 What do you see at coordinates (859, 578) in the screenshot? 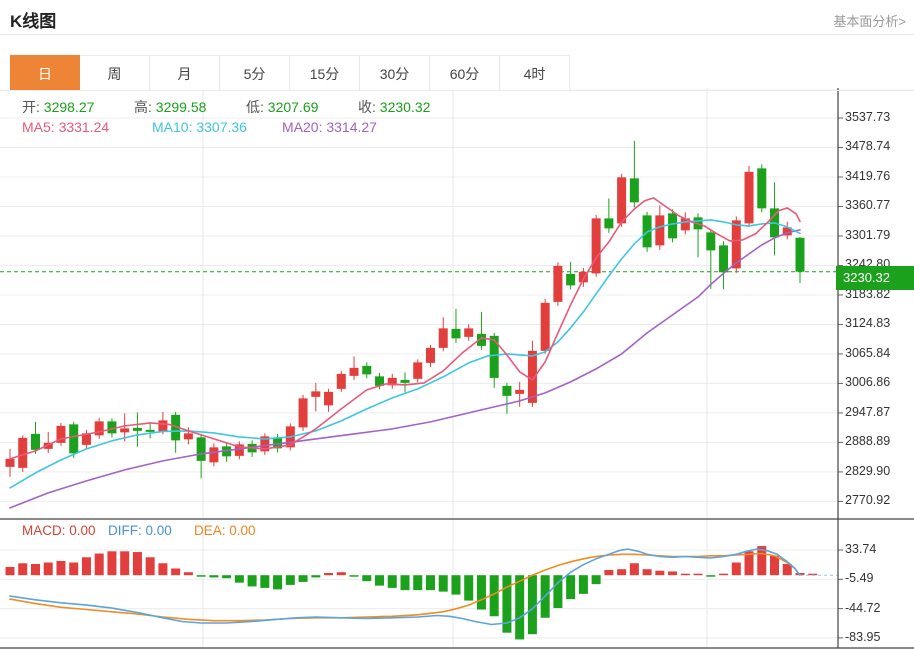
I see `macd-axis-tick-1: -5.49` at bounding box center [859, 578].